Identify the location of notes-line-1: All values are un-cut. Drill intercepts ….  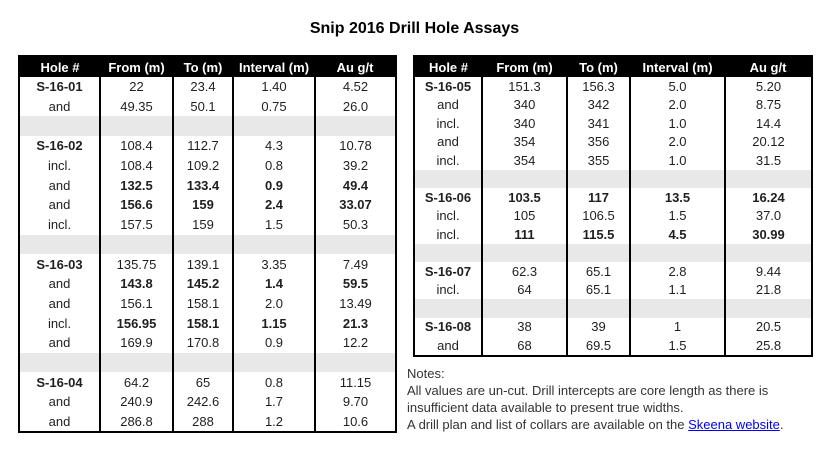
(588, 390).